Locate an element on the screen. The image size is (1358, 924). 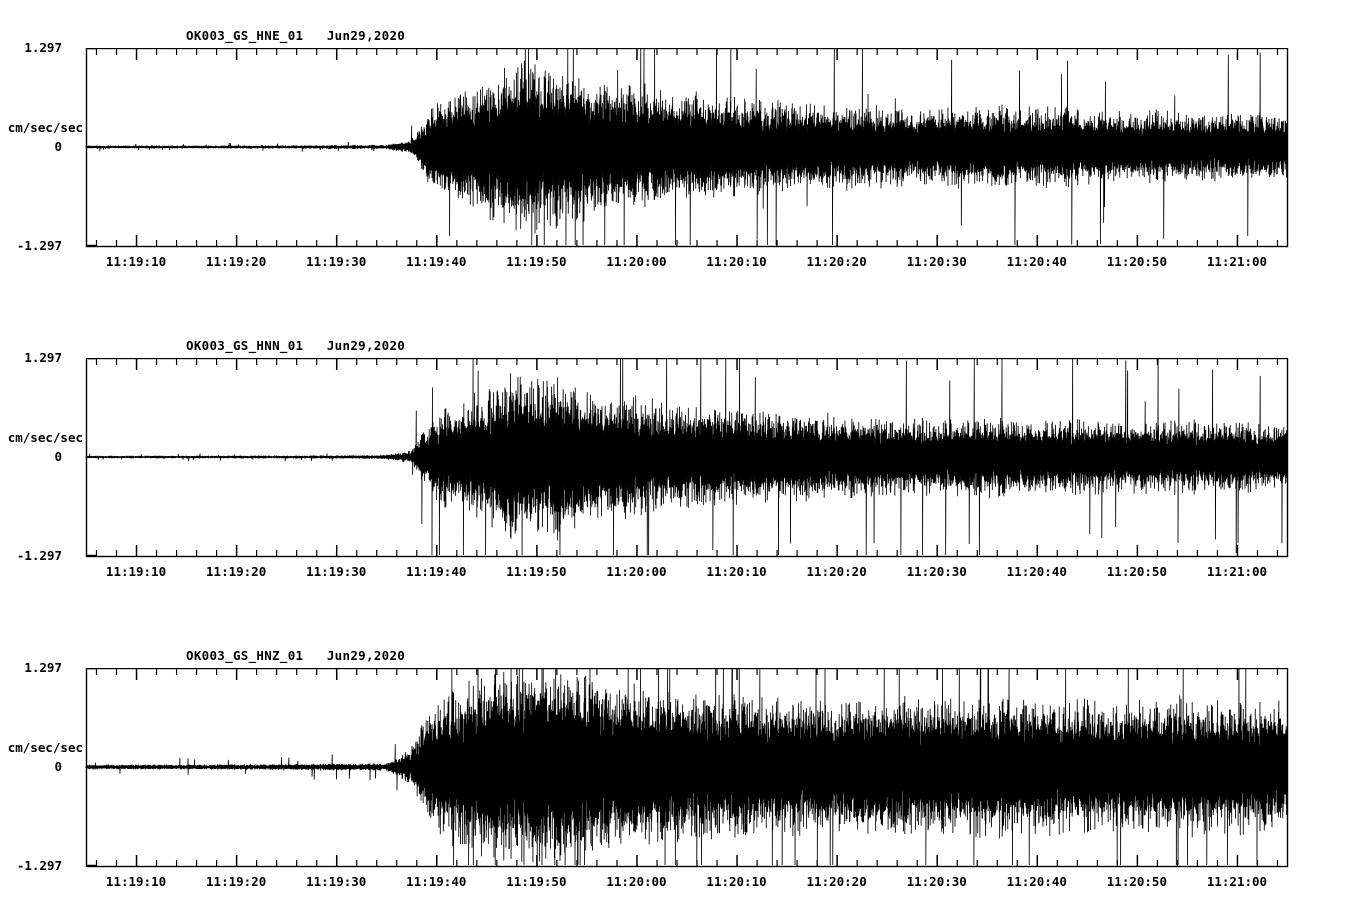
y-axis-zero-label-hnn: 0 is located at coordinates (58, 456).